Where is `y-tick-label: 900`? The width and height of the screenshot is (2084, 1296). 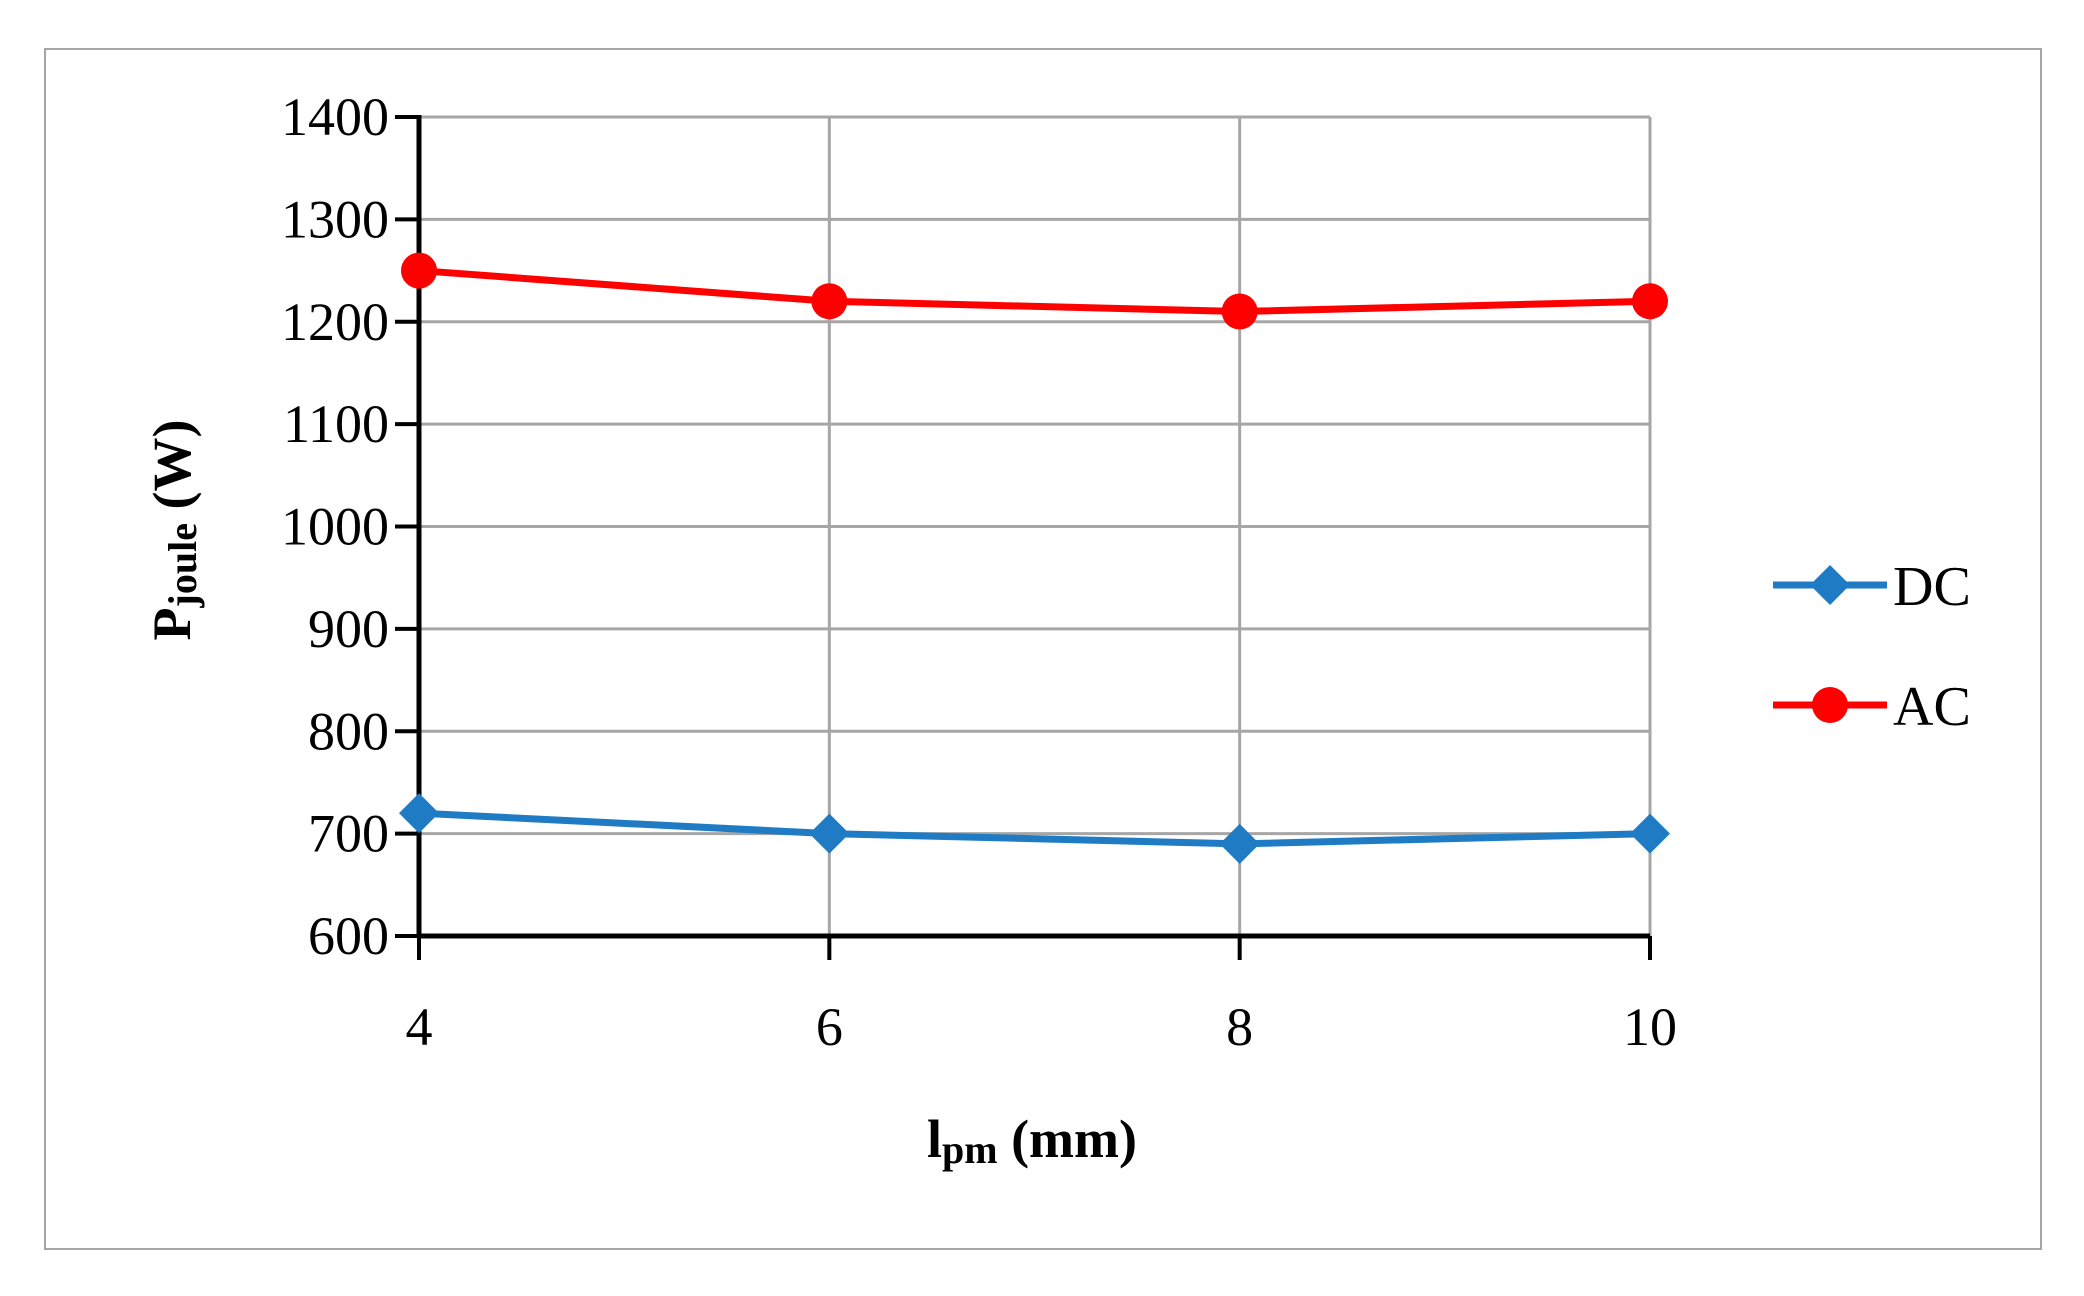
y-tick-label: 900 is located at coordinates (348, 629).